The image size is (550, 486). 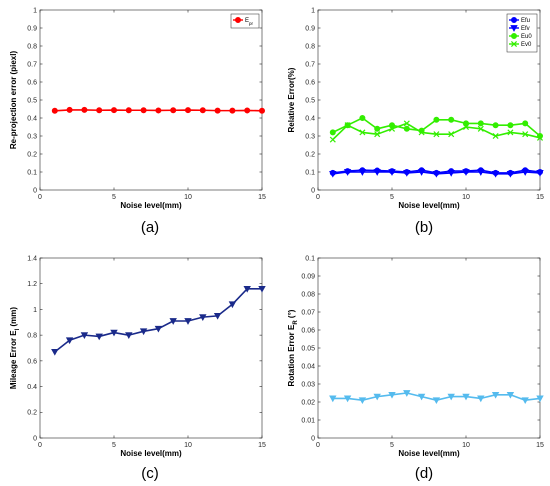 What do you see at coordinates (308, 384) in the screenshot?
I see `y-tick-label: 0.03` at bounding box center [308, 384].